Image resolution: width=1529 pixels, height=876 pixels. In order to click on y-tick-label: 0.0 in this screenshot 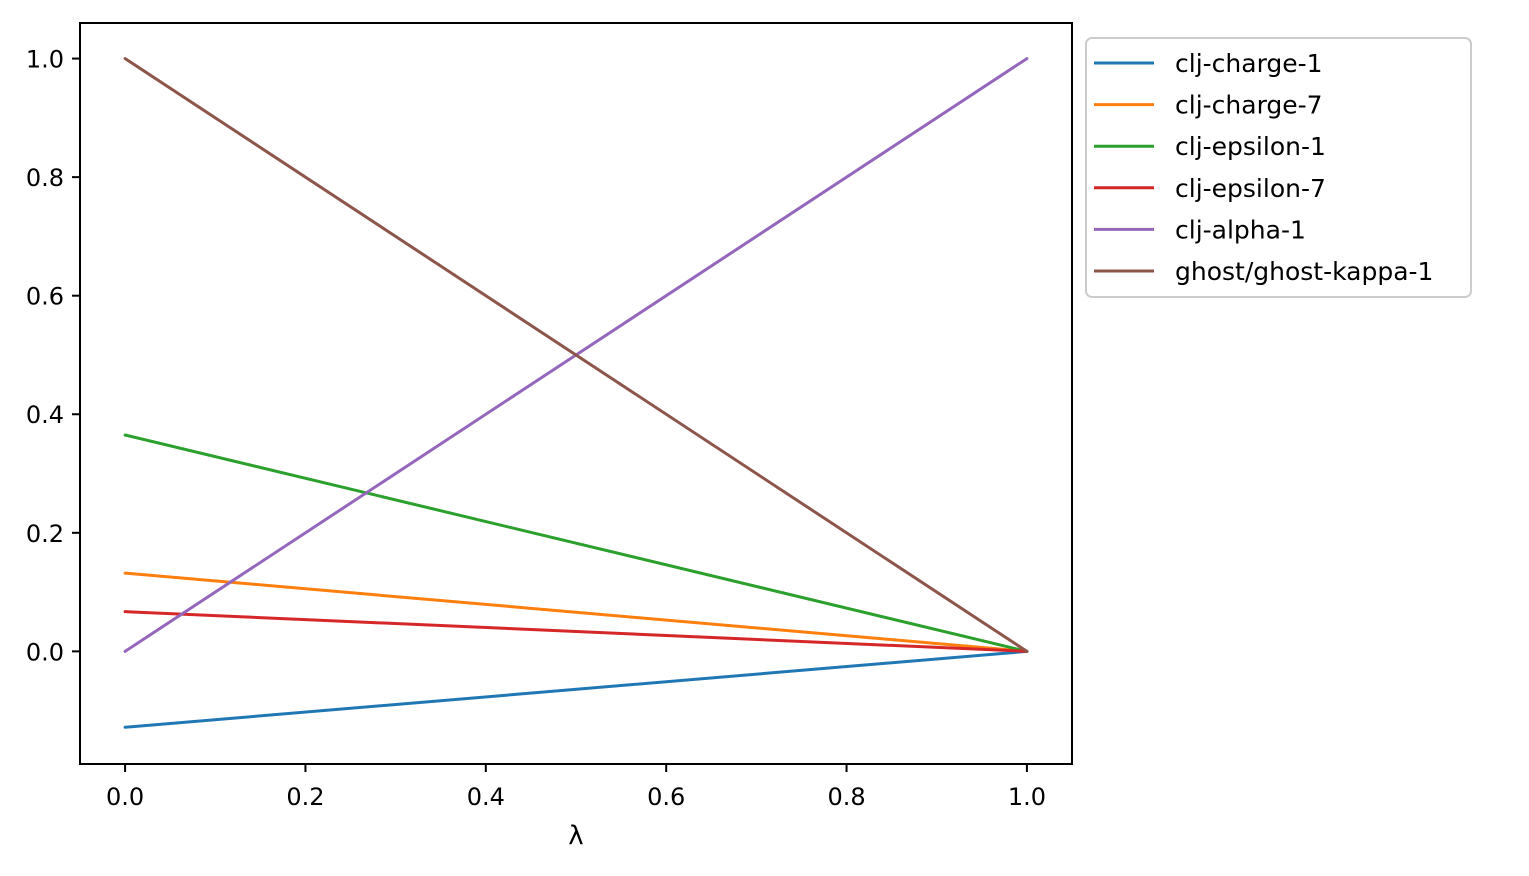, I will do `click(45, 652)`.